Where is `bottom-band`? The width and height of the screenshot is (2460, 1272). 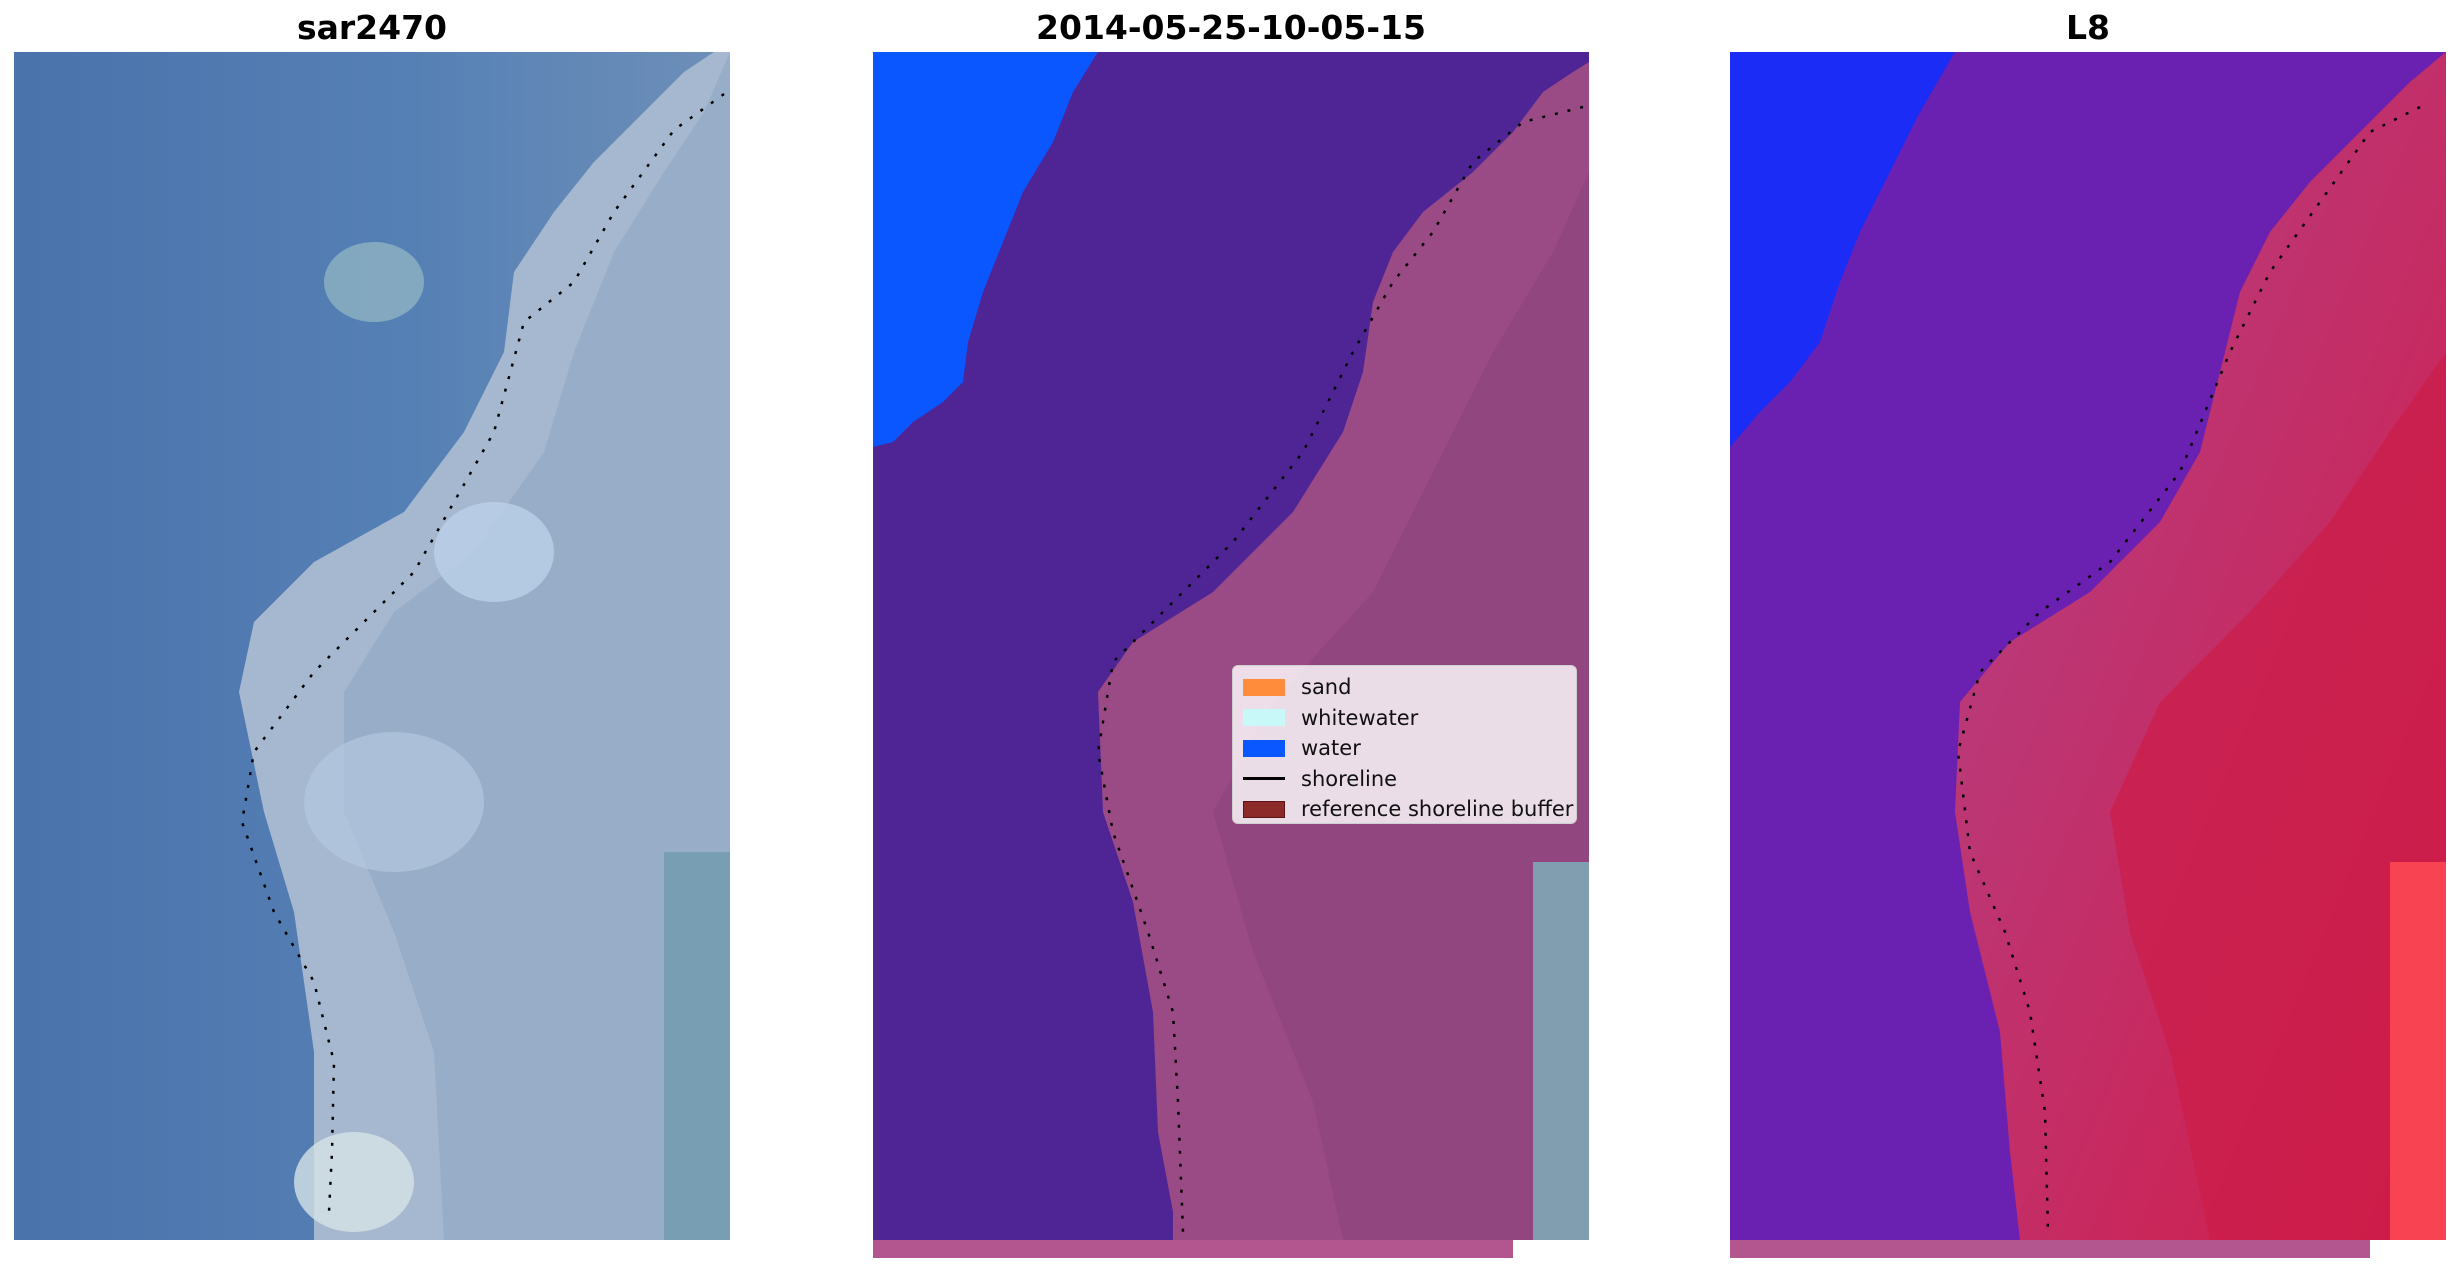
bottom-band is located at coordinates (2050, 1249).